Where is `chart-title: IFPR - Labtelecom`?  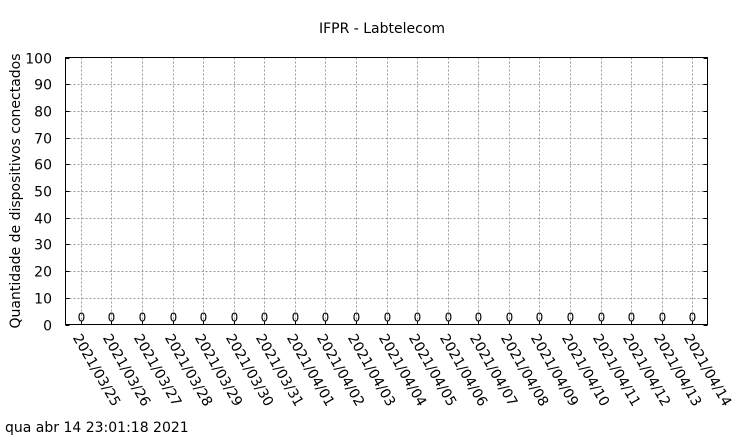
chart-title: IFPR - Labtelecom is located at coordinates (382, 29).